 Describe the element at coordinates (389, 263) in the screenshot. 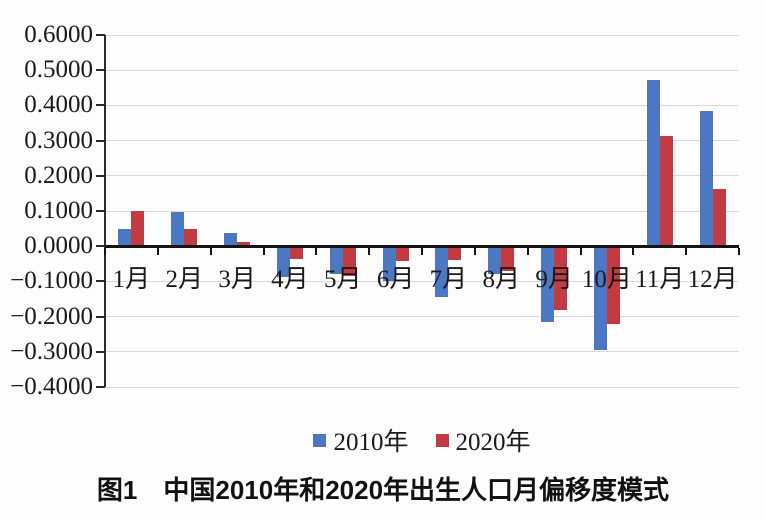

I see `bar-2010-m6` at that location.